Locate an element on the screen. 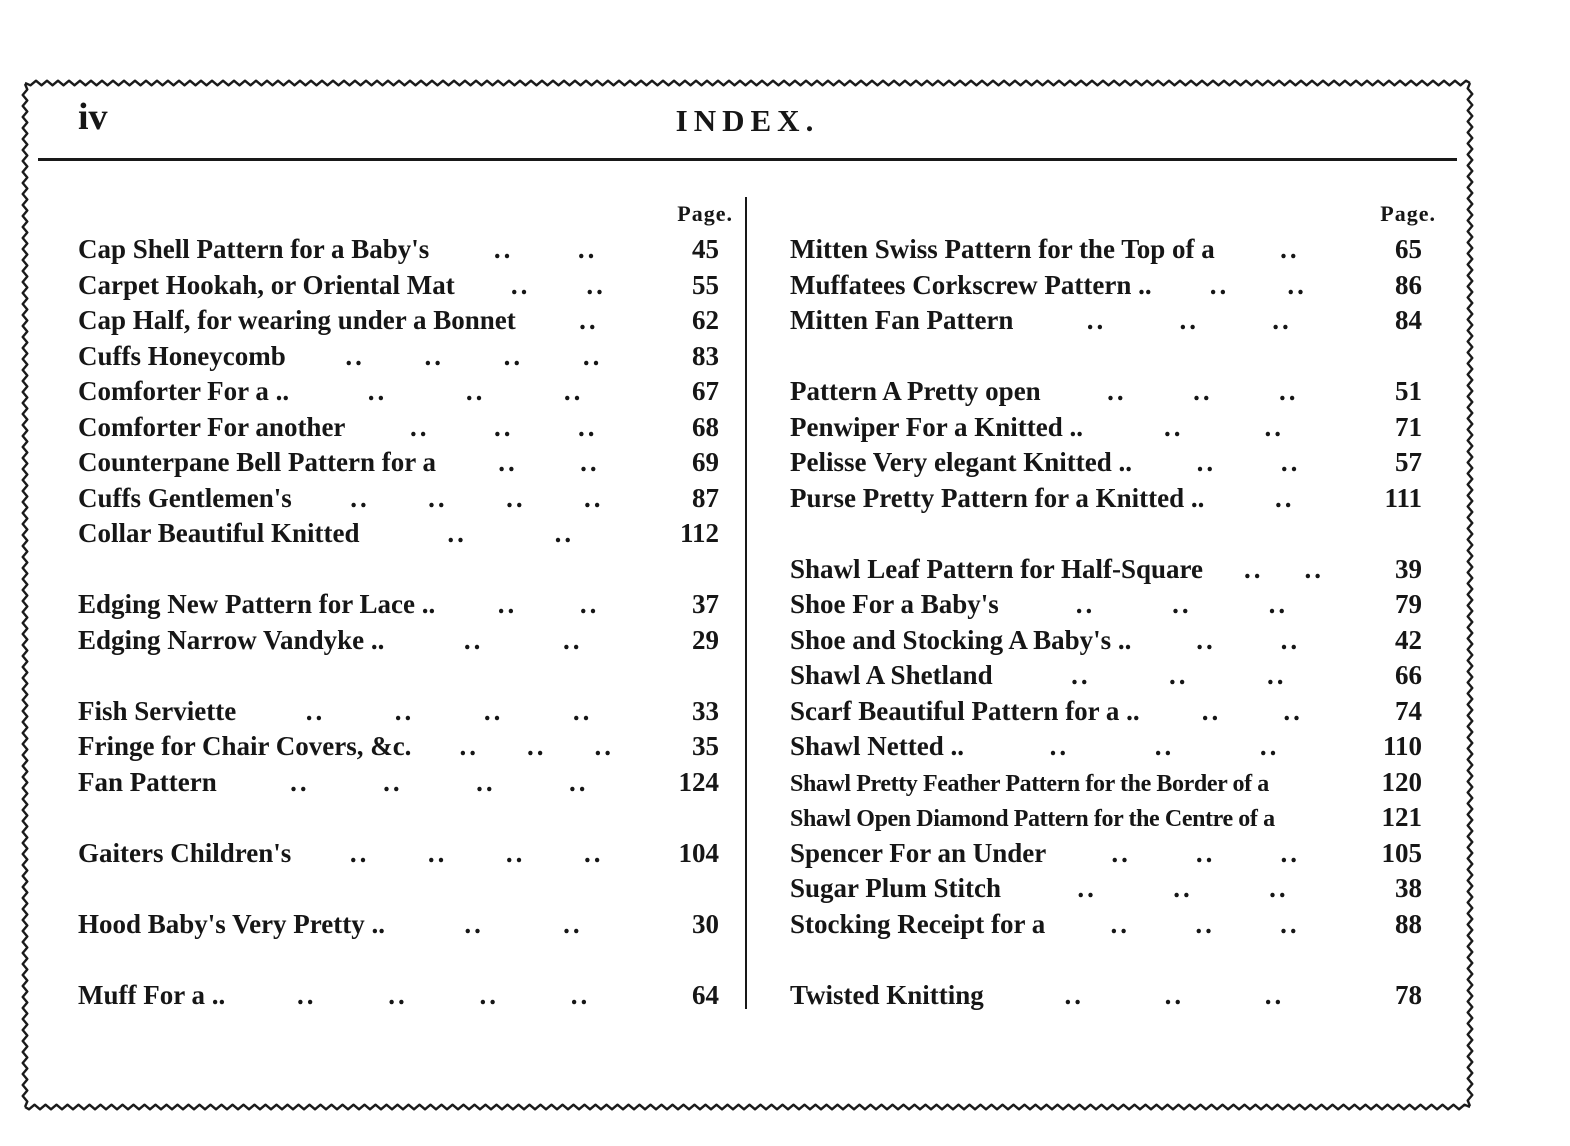  entry-page-number: 33 is located at coordinates (705, 710).